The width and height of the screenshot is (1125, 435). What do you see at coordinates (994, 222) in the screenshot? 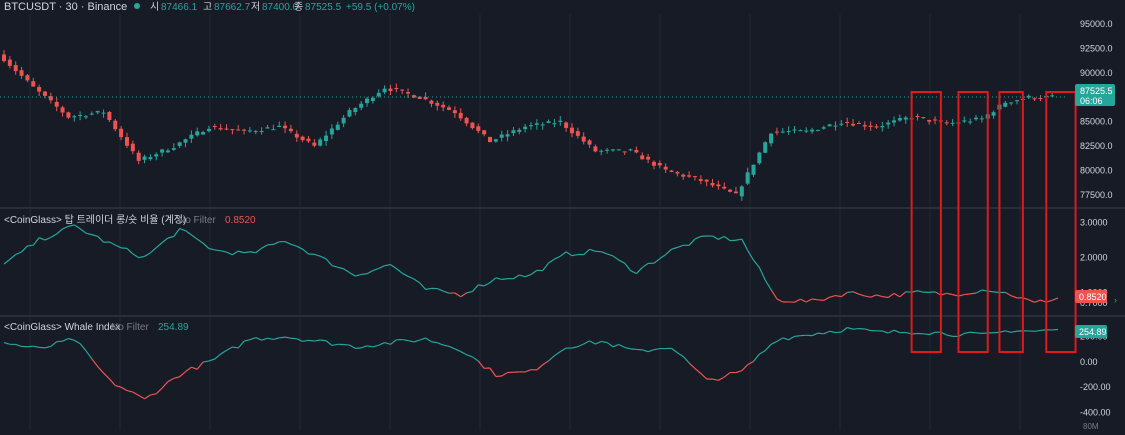
I see `highlight-boxes` at bounding box center [994, 222].